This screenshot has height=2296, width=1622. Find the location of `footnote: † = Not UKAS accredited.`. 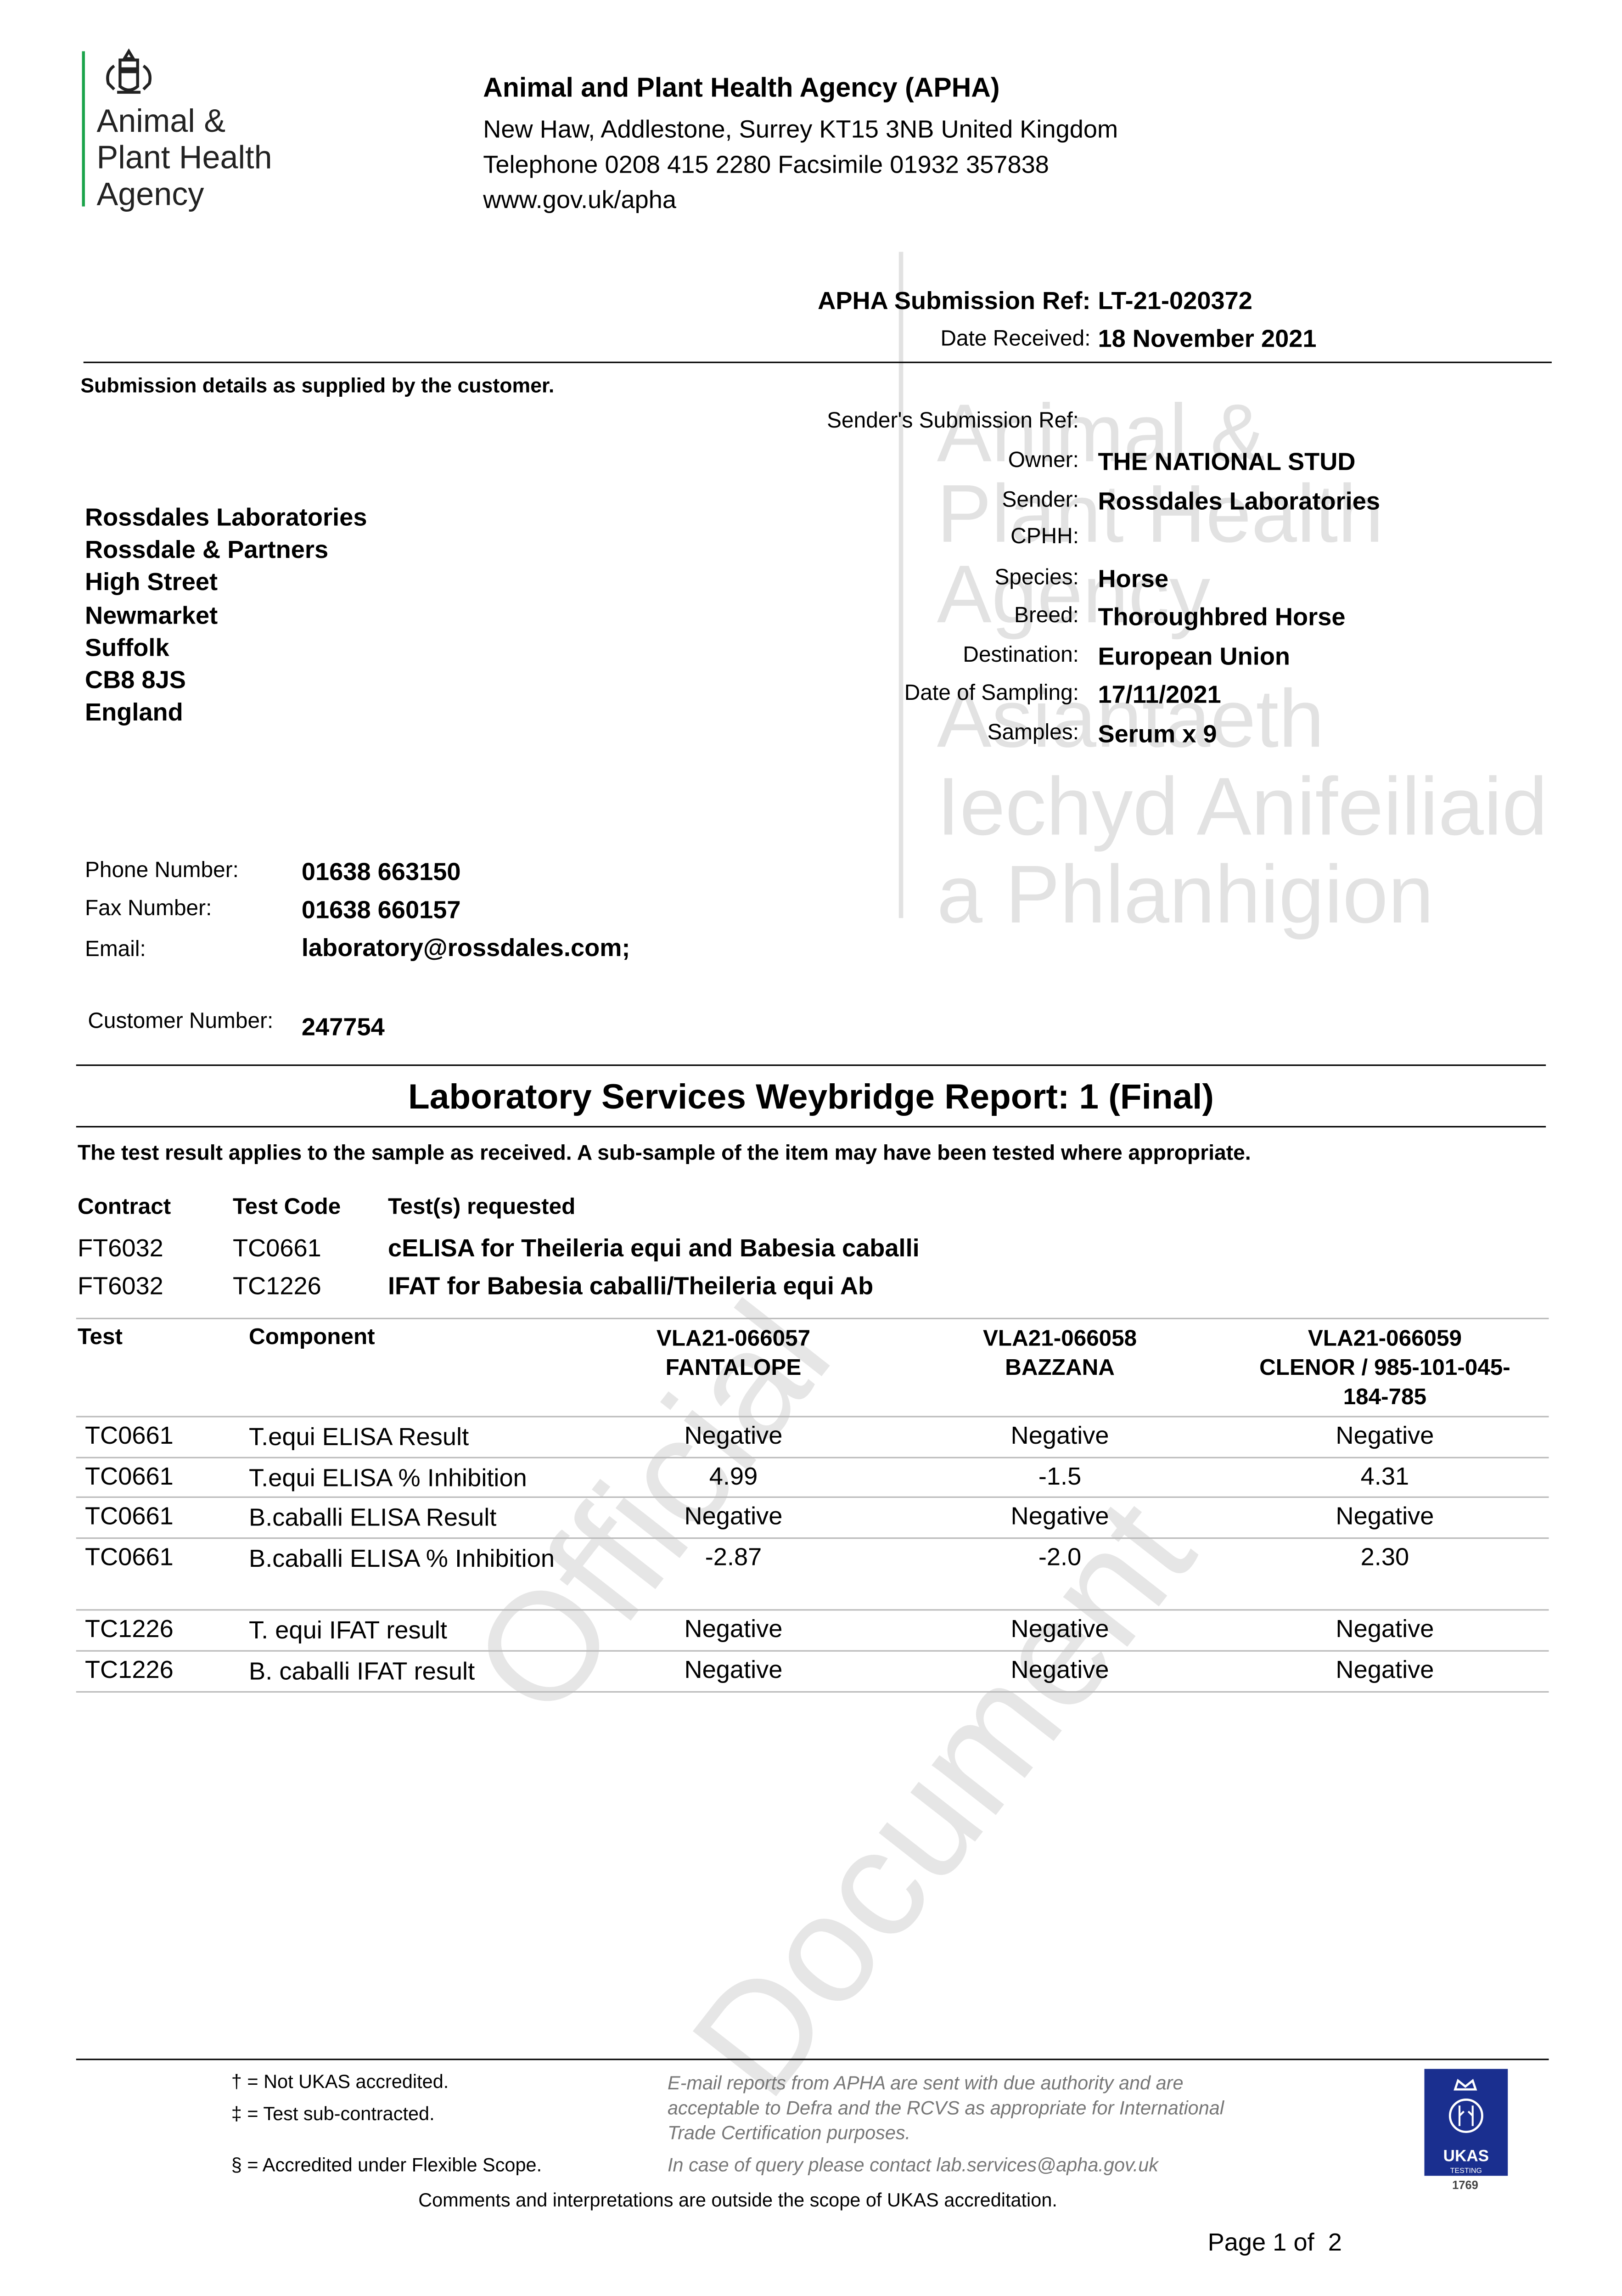

footnote: † = Not UKAS accredited. is located at coordinates (340, 2081).